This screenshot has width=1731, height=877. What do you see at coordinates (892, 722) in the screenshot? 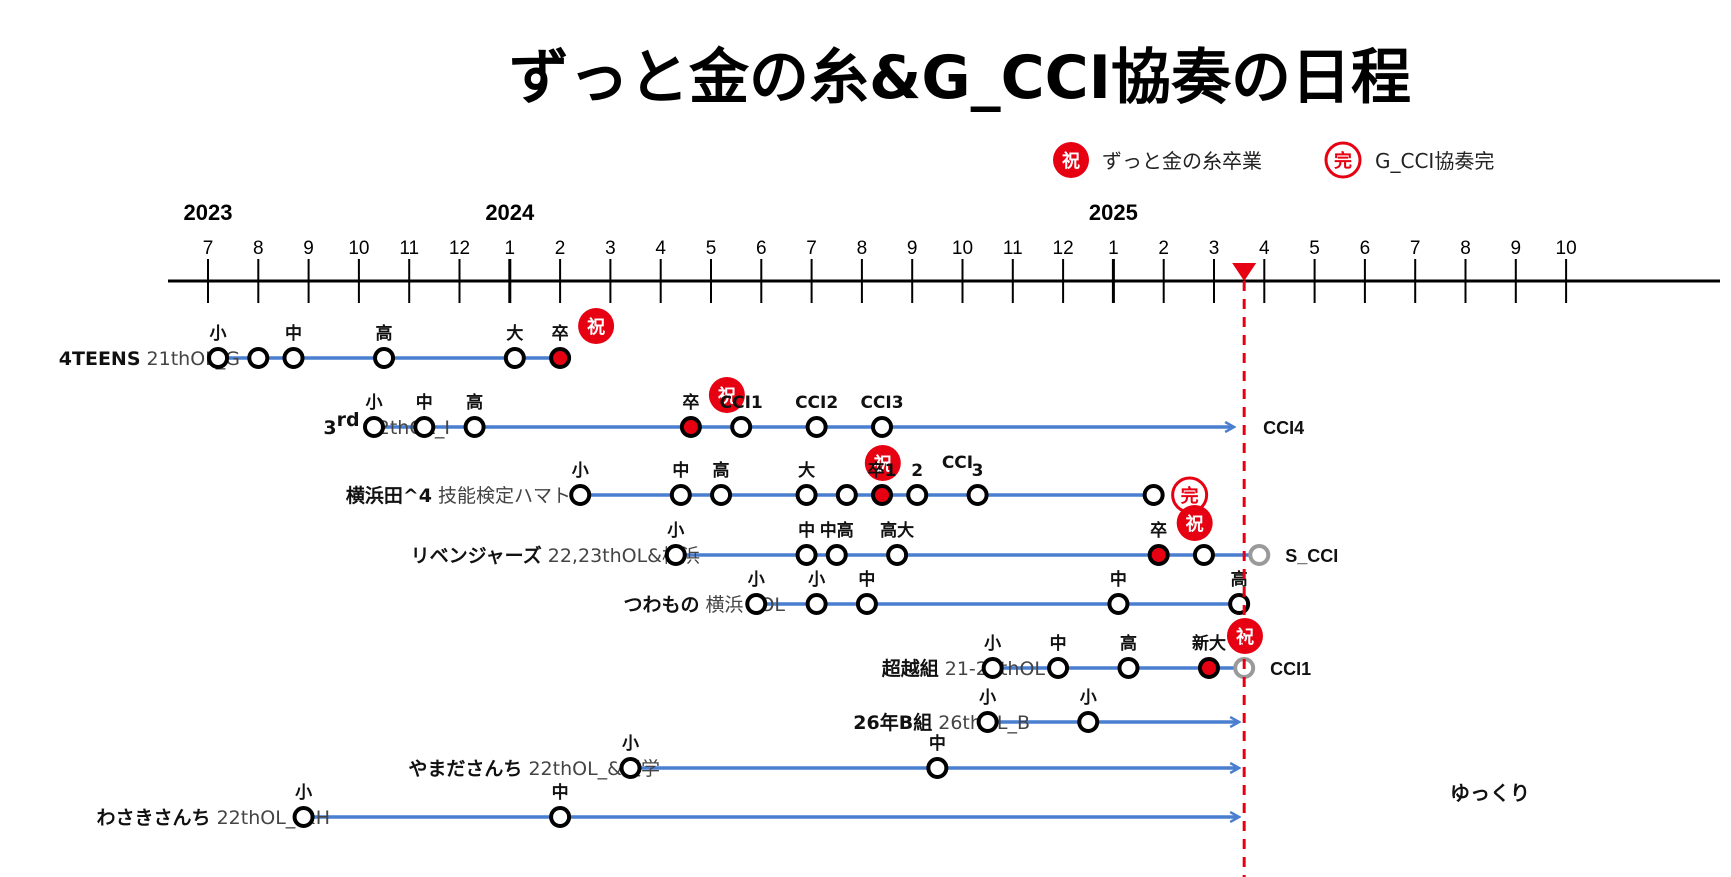
I see `group-name: 26年B組` at bounding box center [892, 722].